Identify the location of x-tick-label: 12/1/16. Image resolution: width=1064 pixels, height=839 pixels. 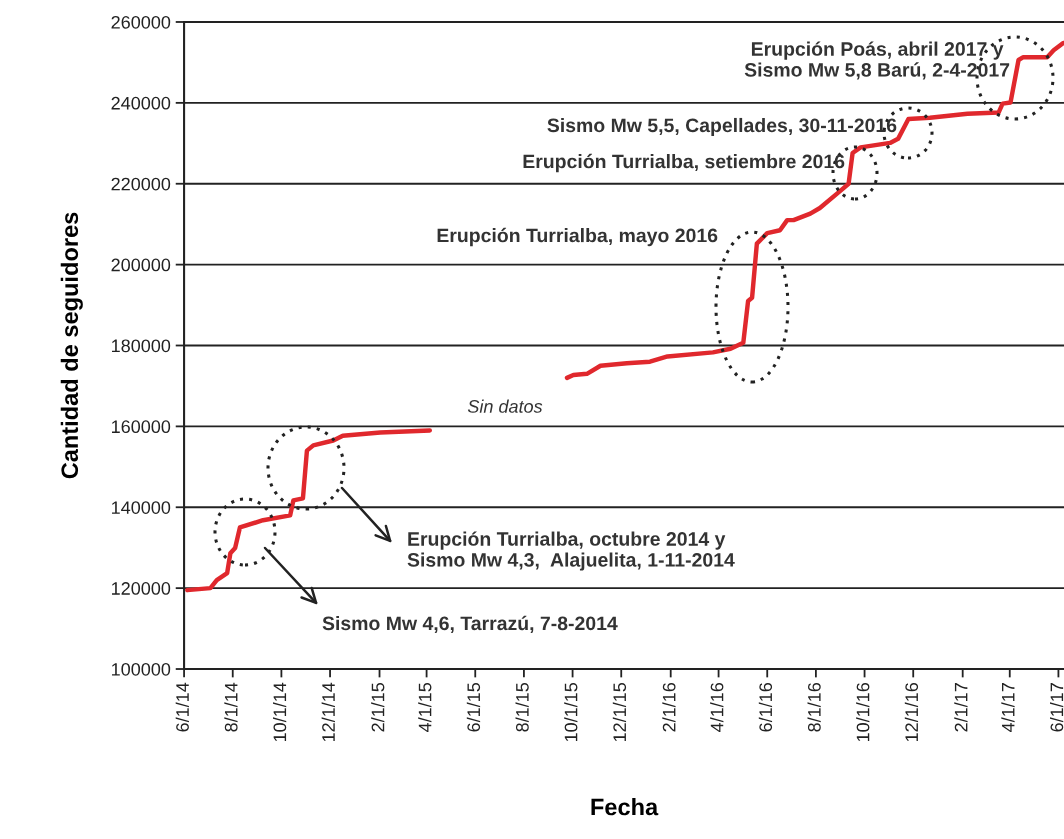
(911, 712).